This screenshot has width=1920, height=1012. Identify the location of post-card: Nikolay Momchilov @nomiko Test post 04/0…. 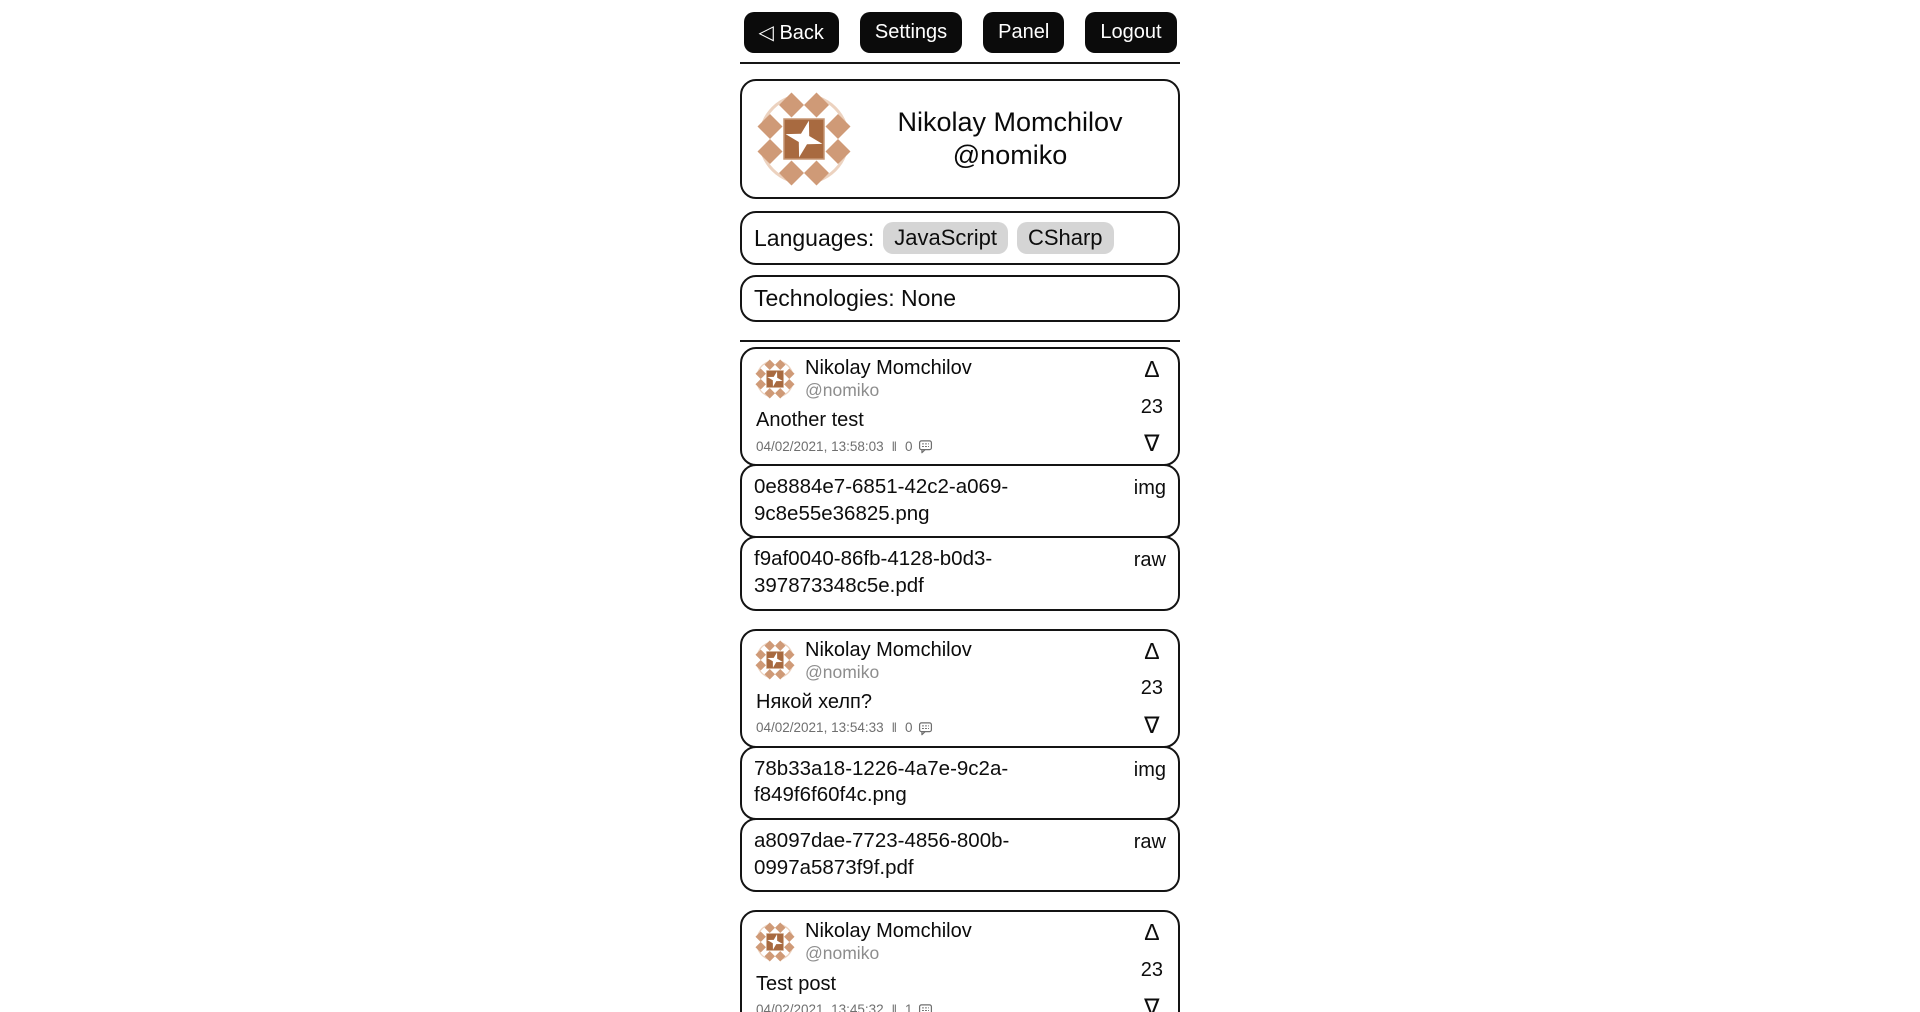
(960, 961).